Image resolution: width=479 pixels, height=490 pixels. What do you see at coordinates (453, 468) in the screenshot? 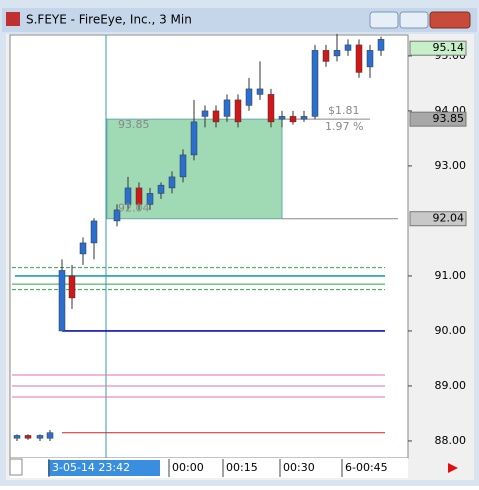
I see `scroll-arrow` at bounding box center [453, 468].